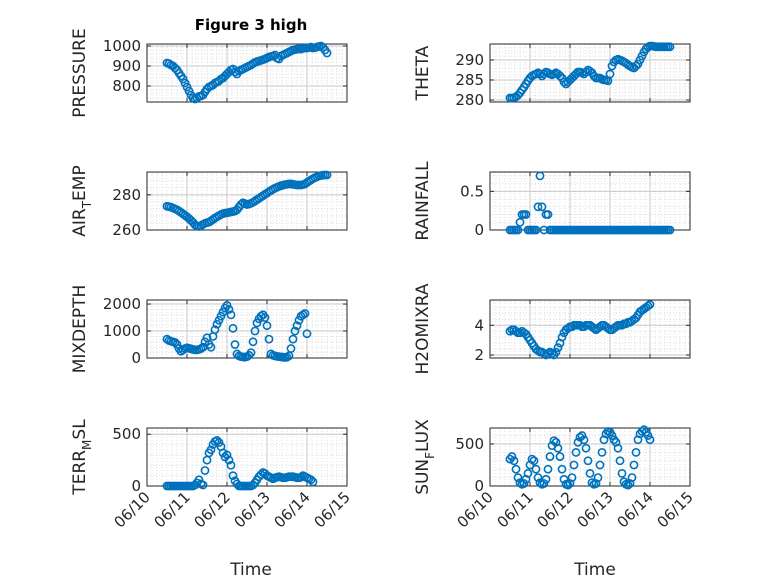 The width and height of the screenshot is (778, 583). I want to click on chart-panel-h2omixra: 2 4 H2OMIXRA, so click(552, 329).